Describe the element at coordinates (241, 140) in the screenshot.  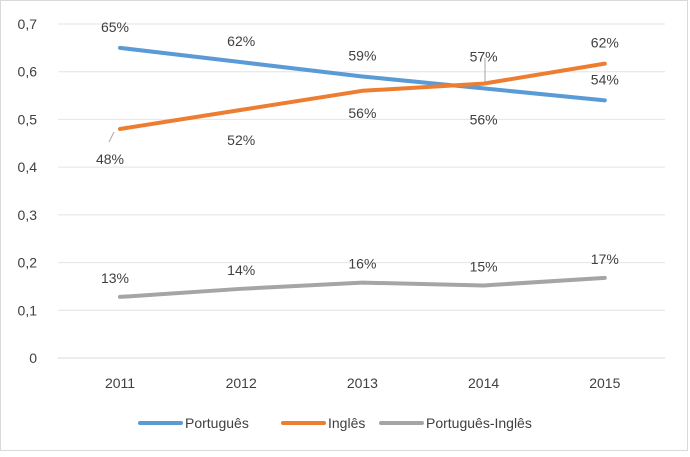
I see `data-label: 52%` at that location.